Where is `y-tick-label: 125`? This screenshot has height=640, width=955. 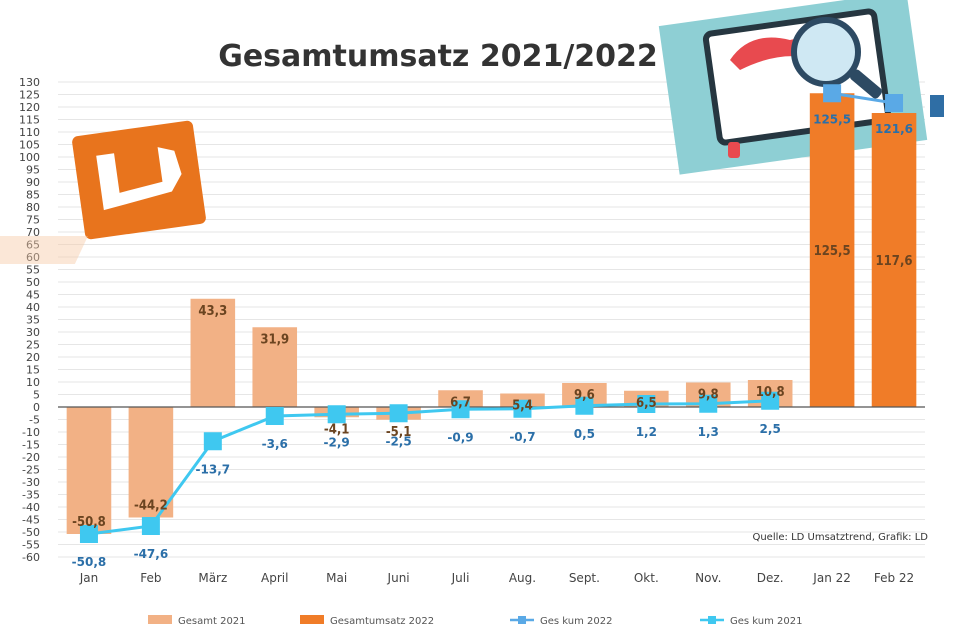
y-tick-label: 125 is located at coordinates (29, 95).